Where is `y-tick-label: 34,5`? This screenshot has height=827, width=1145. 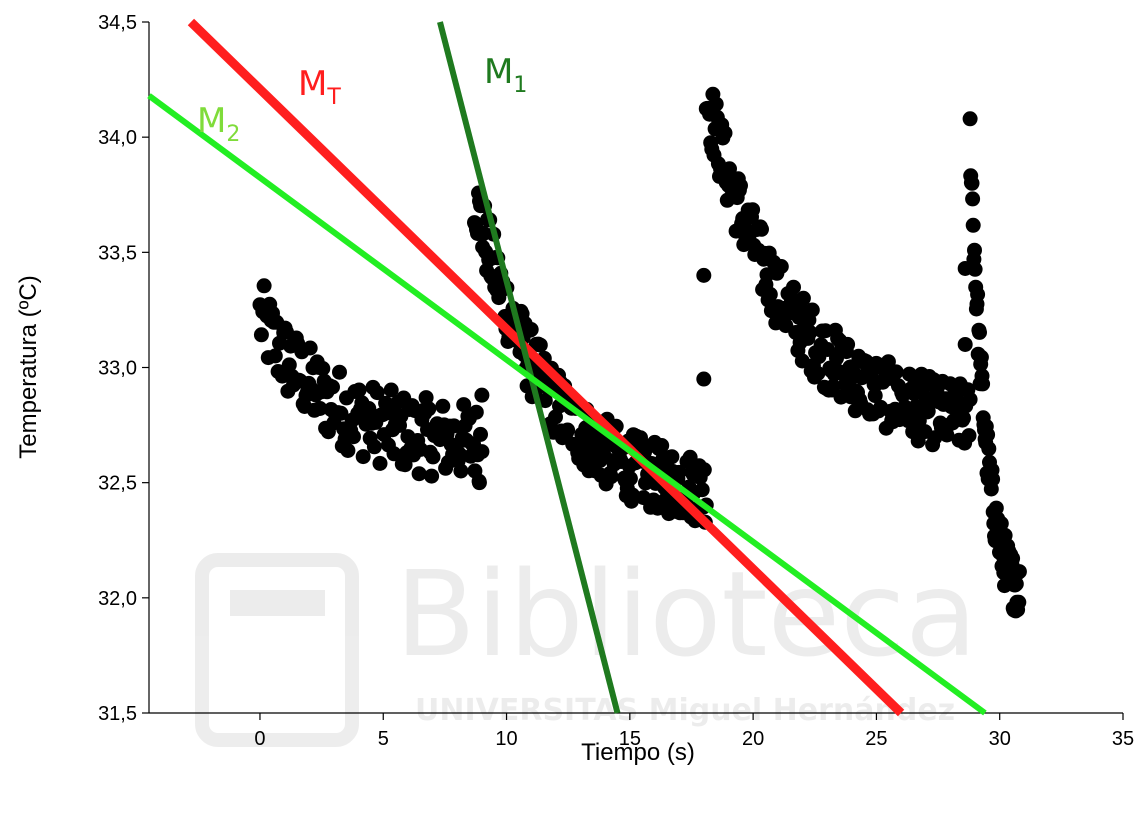 y-tick-label: 34,5 is located at coordinates (117, 23).